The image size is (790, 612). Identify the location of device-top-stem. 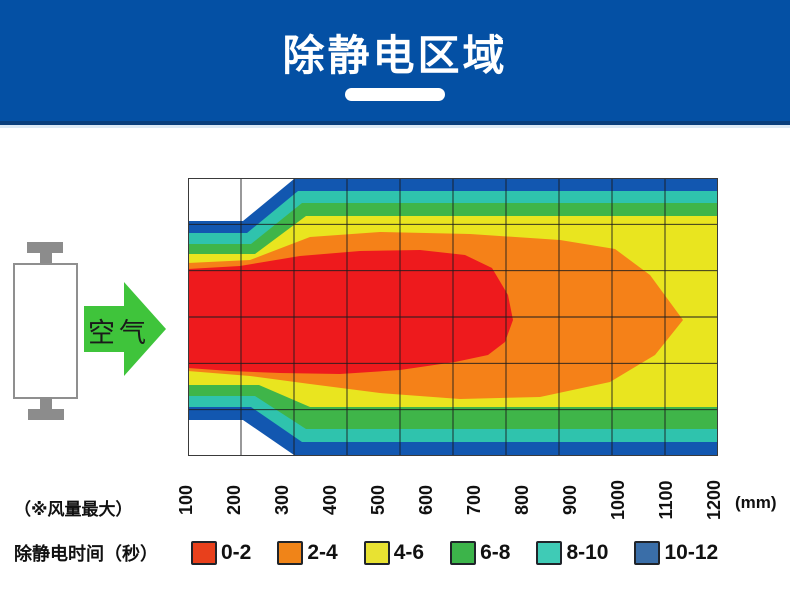
(46, 258).